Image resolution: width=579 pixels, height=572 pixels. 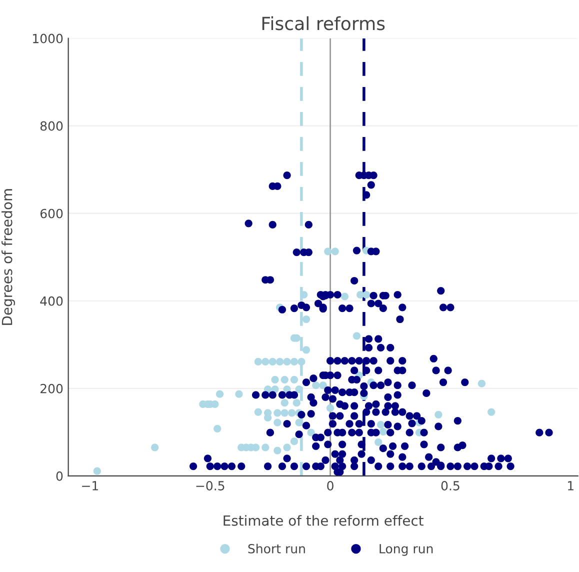 What do you see at coordinates (571, 485) in the screenshot?
I see `x-tick-label: 1` at bounding box center [571, 485].